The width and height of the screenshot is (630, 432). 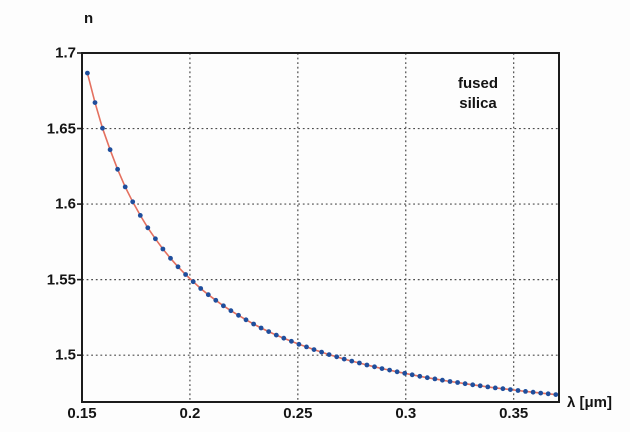 I want to click on x-tick-label: 0.15, so click(x=82, y=413).